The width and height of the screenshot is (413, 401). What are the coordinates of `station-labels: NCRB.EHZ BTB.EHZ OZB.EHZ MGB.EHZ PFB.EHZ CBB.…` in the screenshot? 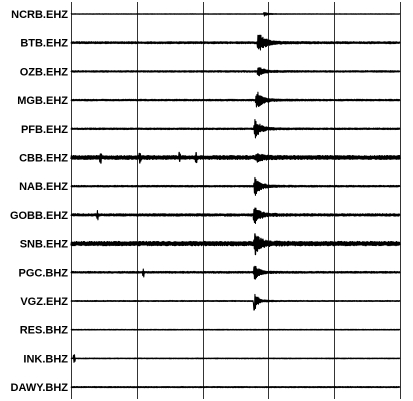 It's located at (39, 201).